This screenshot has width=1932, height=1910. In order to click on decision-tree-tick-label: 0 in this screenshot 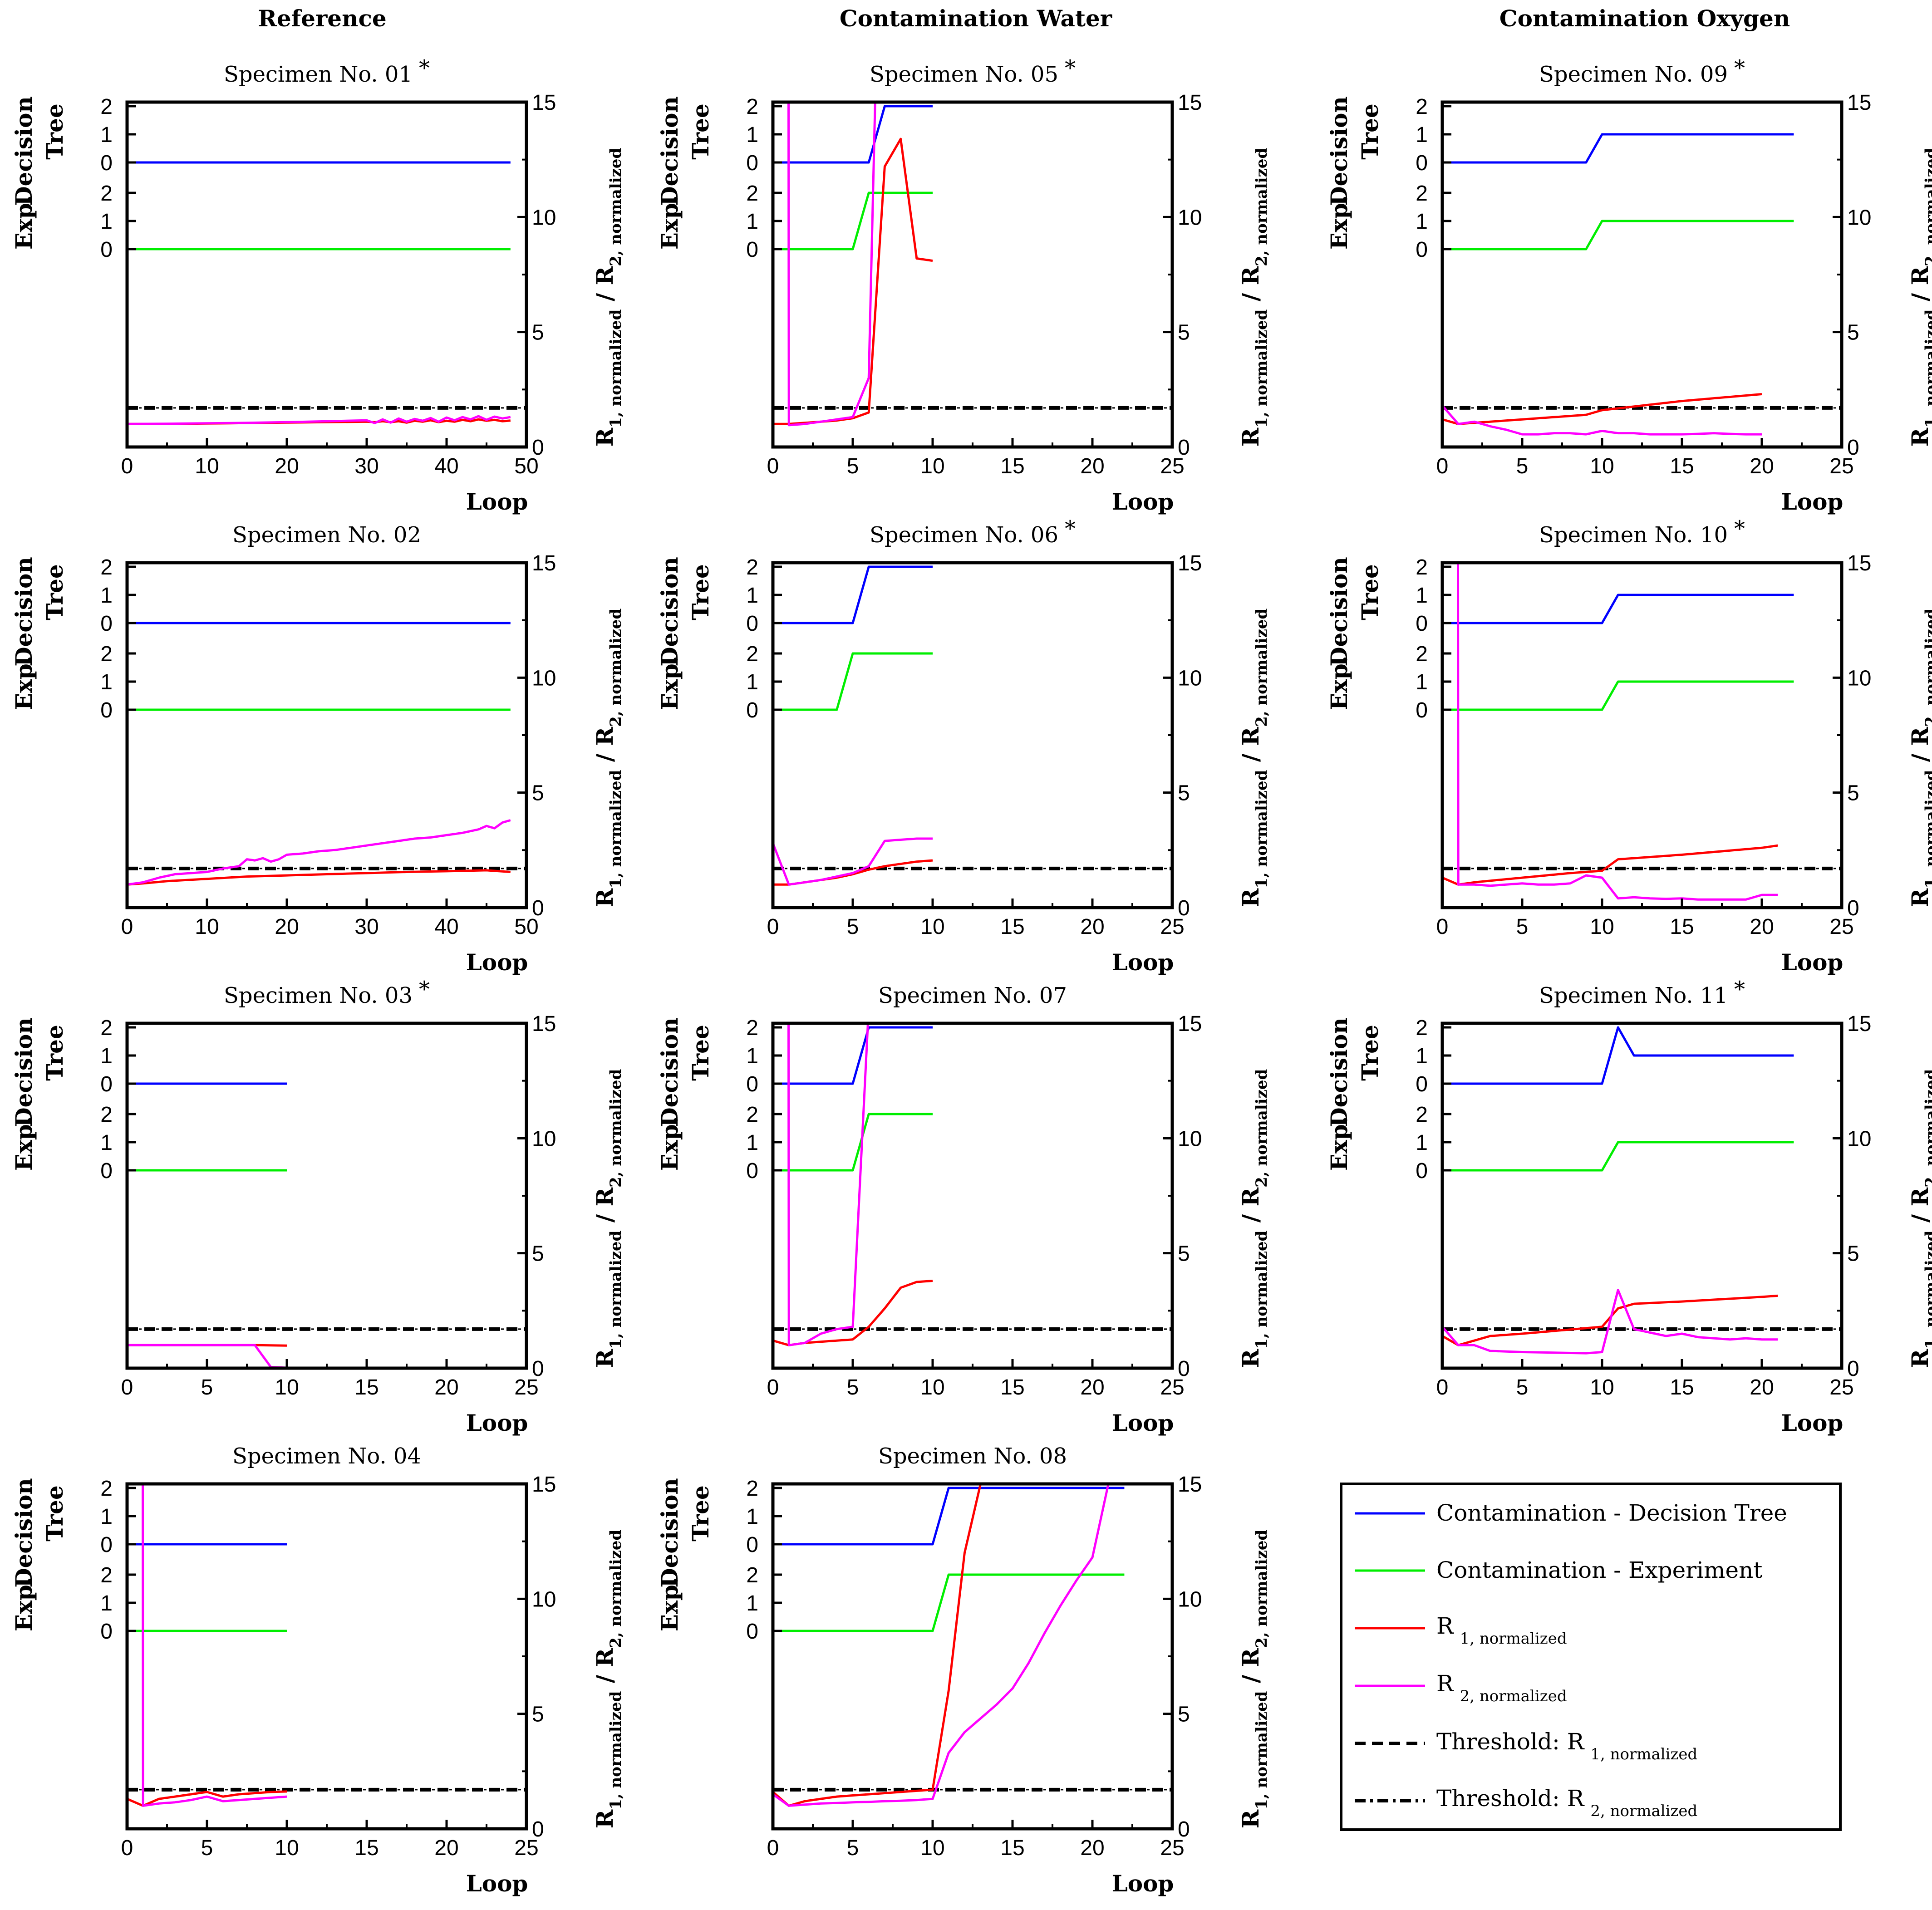, I will do `click(1422, 1084)`.